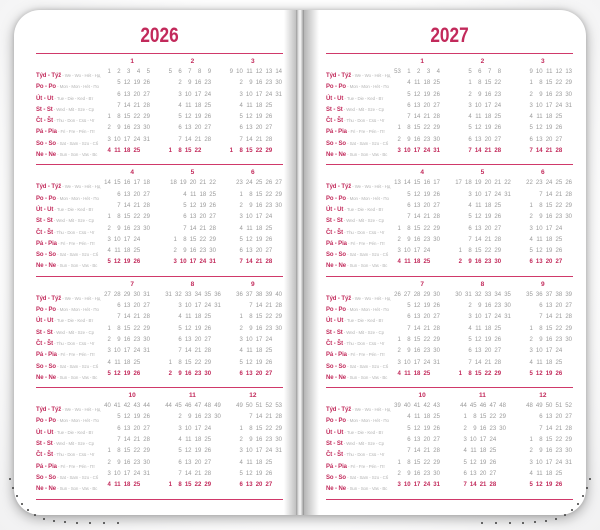  What do you see at coordinates (478, 105) in the screenshot?
I see `day-cell: 10` at bounding box center [478, 105].